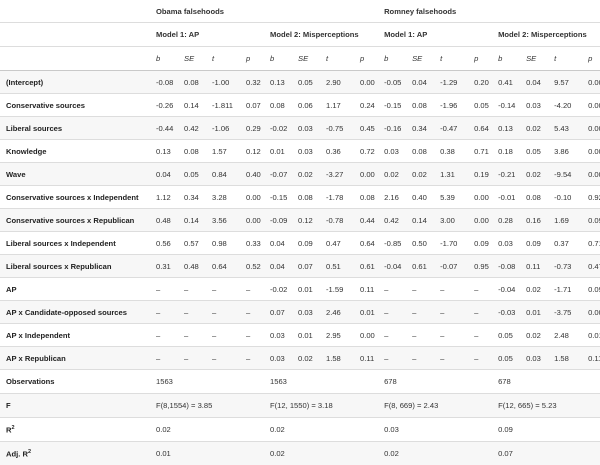 Image resolution: width=600 pixels, height=465 pixels. Describe the element at coordinates (591, 266) in the screenshot. I see `cell-p-value: 0.47` at that location.